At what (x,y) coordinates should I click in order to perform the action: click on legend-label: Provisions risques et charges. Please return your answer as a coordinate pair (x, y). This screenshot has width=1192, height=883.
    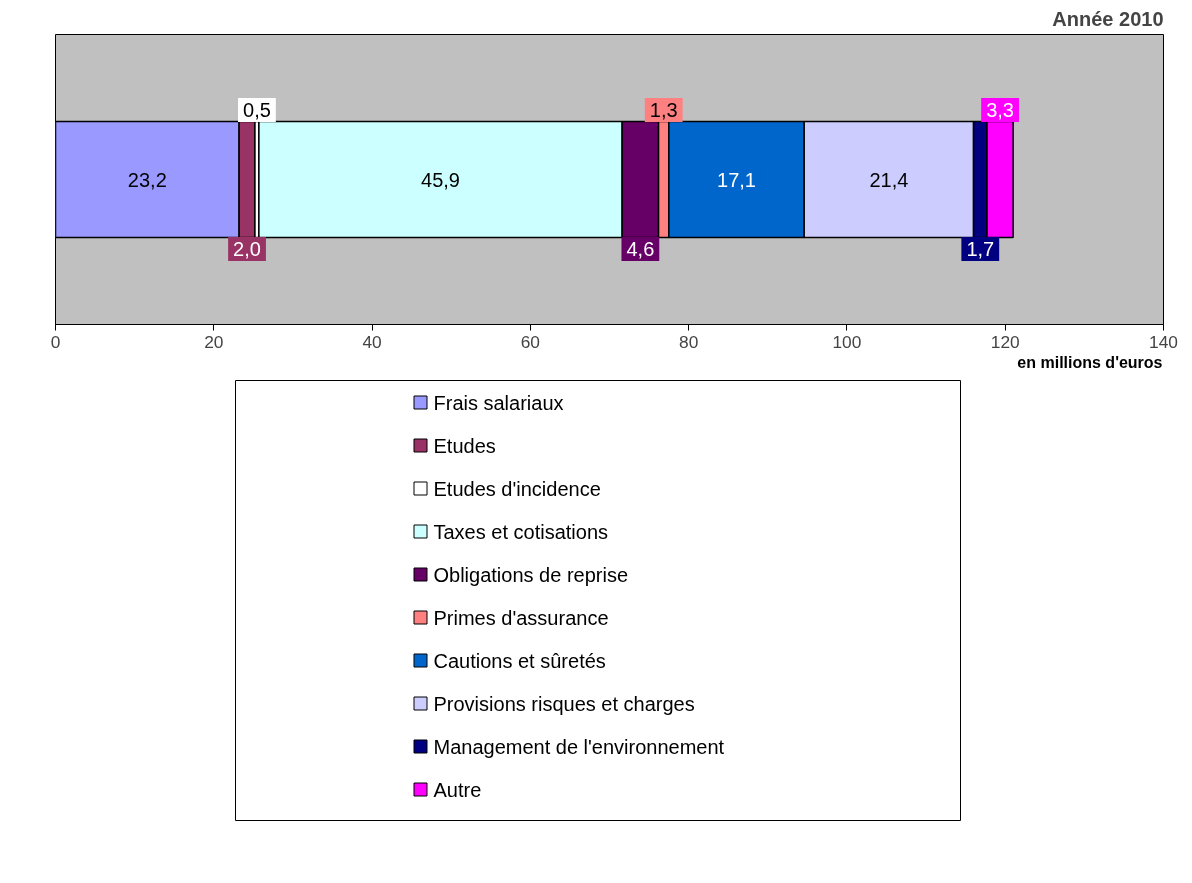
    Looking at the image, I should click on (564, 703).